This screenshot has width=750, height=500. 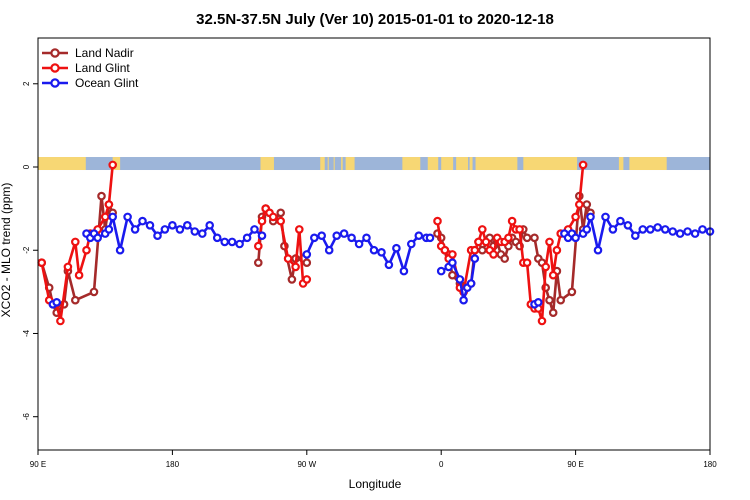 What do you see at coordinates (26, 250) in the screenshot?
I see `y-tick-label: -2` at bounding box center [26, 250].